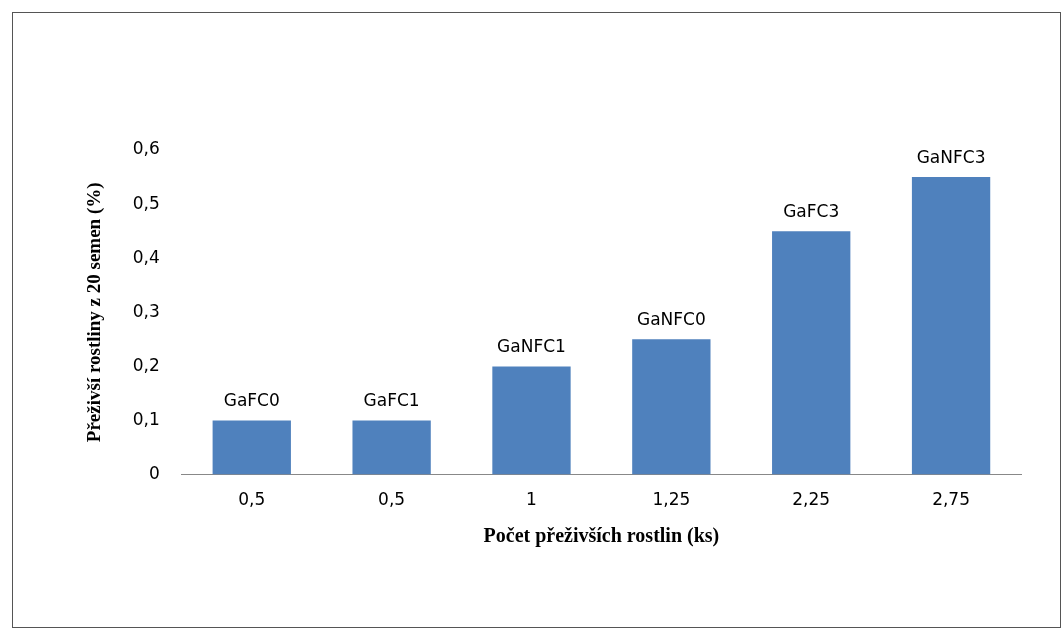 This screenshot has width=1061, height=628. I want to click on x-tick-label: 1,25, so click(671, 499).